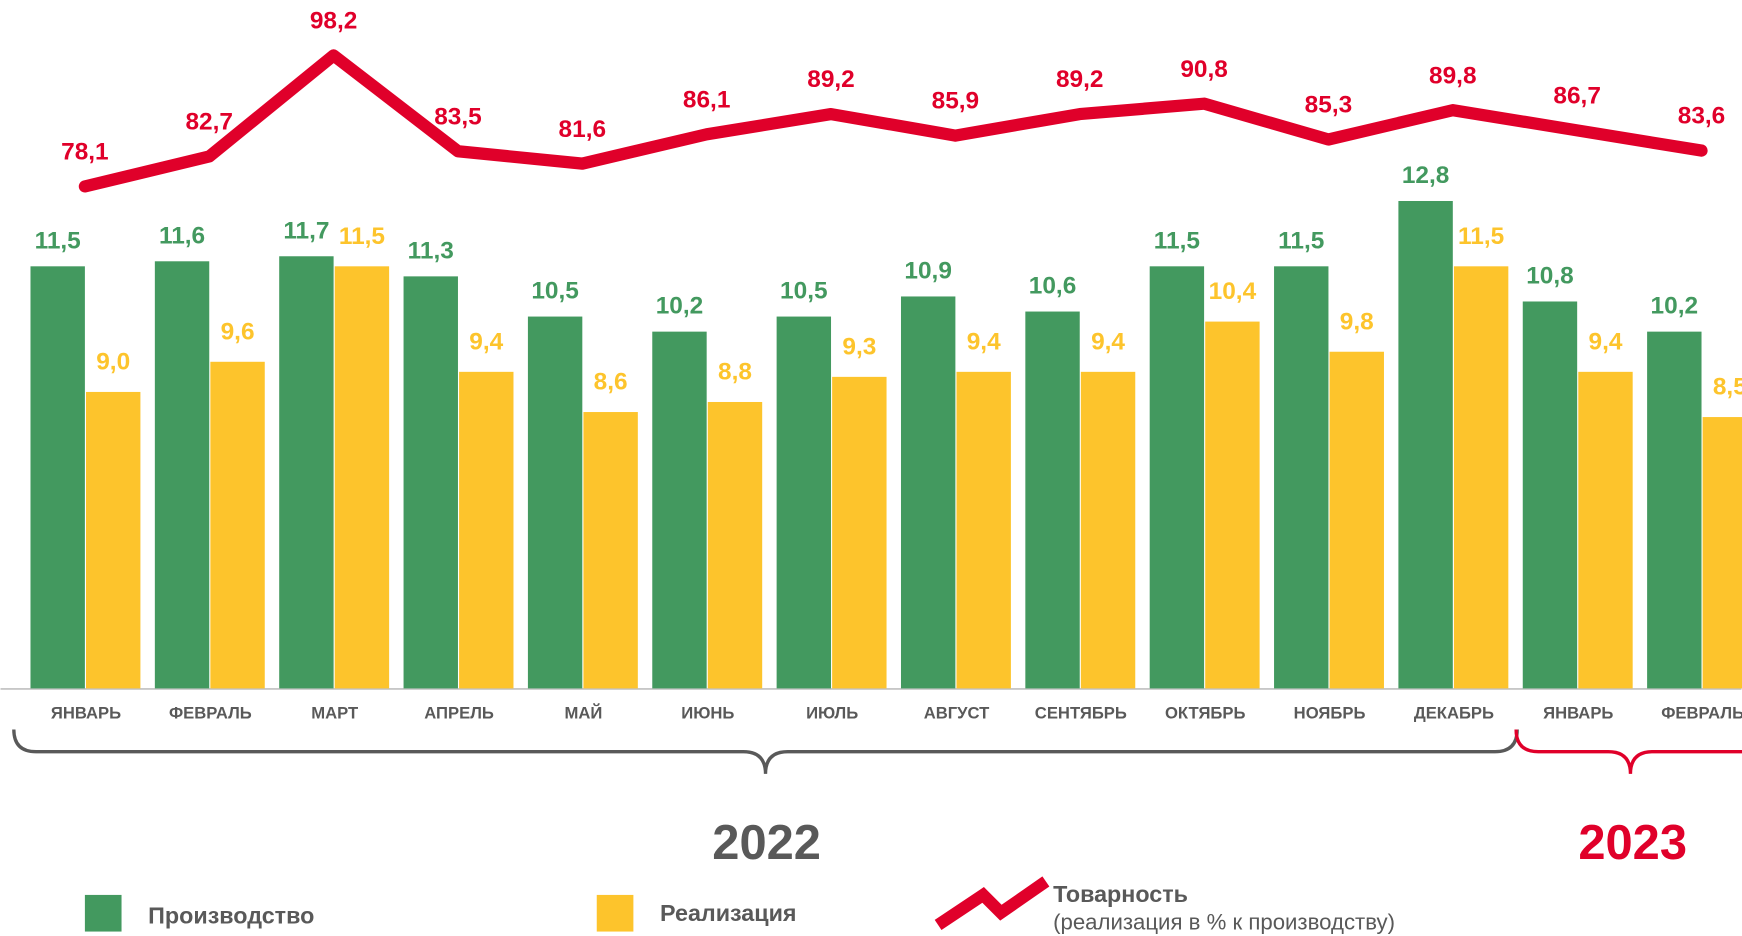 This screenshot has height=936, width=1742. Describe the element at coordinates (431, 250) in the screenshot. I see `bar-value-label: 11,3` at that location.